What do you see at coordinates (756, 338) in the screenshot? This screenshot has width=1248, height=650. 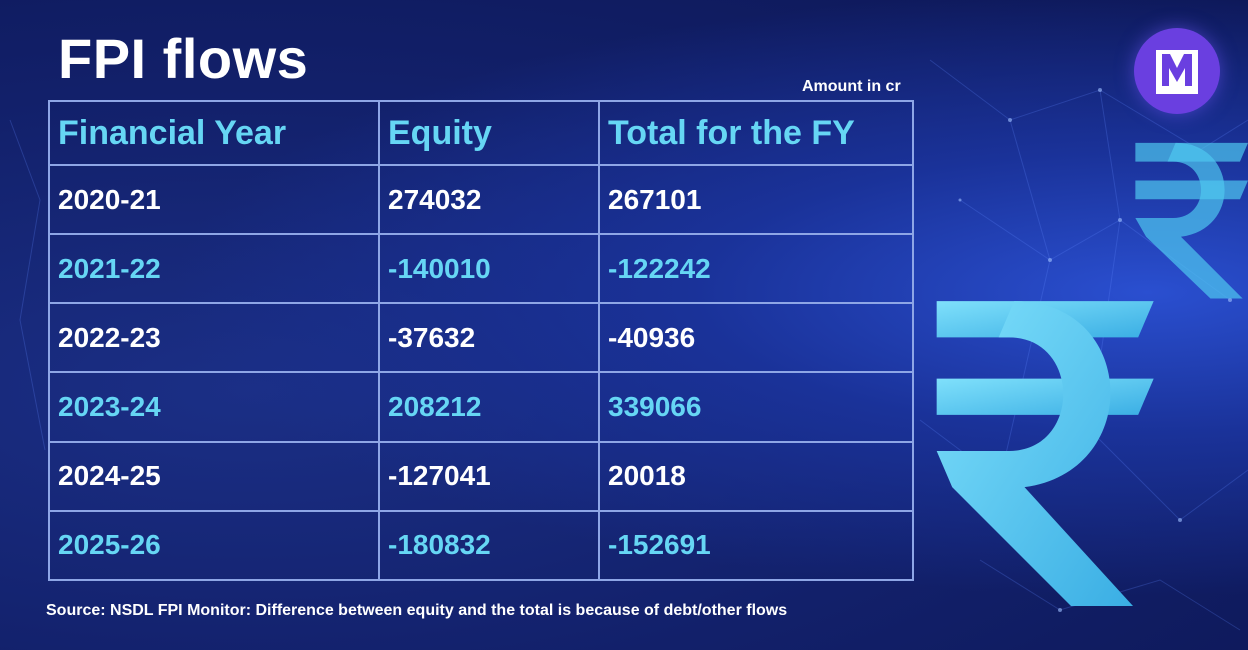 I see `cell-total: -40936` at bounding box center [756, 338].